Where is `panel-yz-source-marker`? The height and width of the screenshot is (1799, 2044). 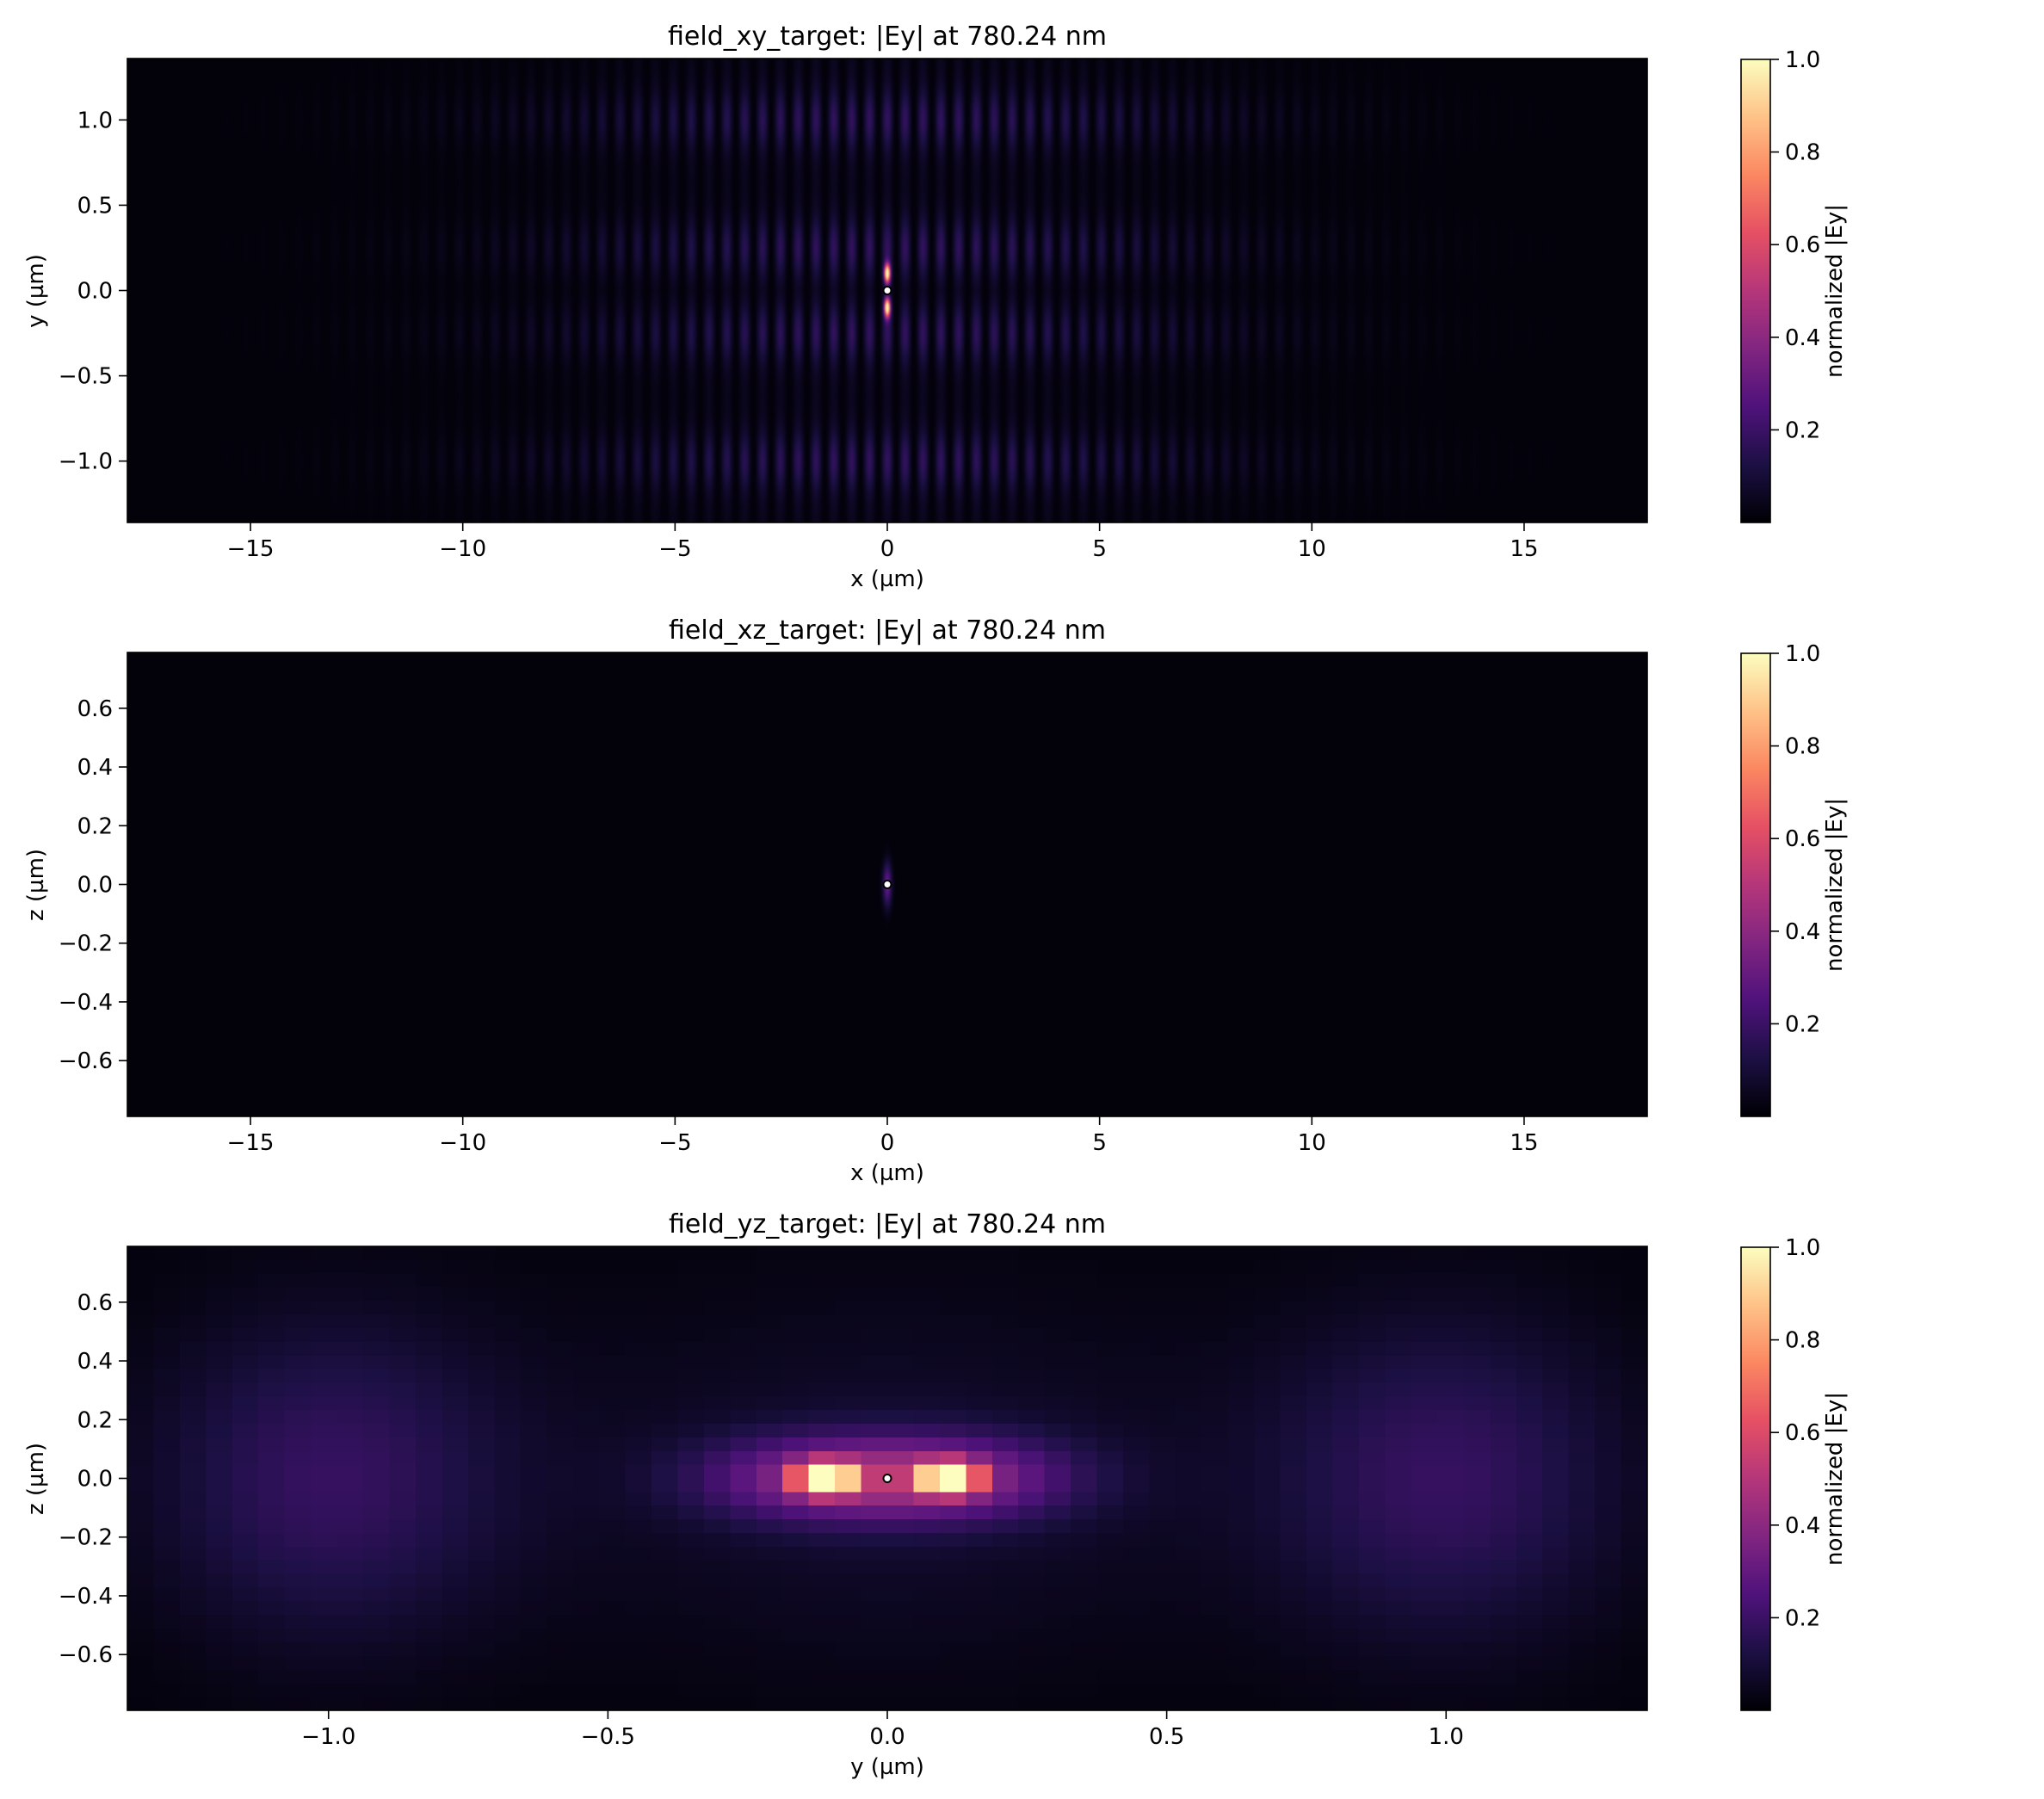
panel-yz-source-marker is located at coordinates (887, 1478).